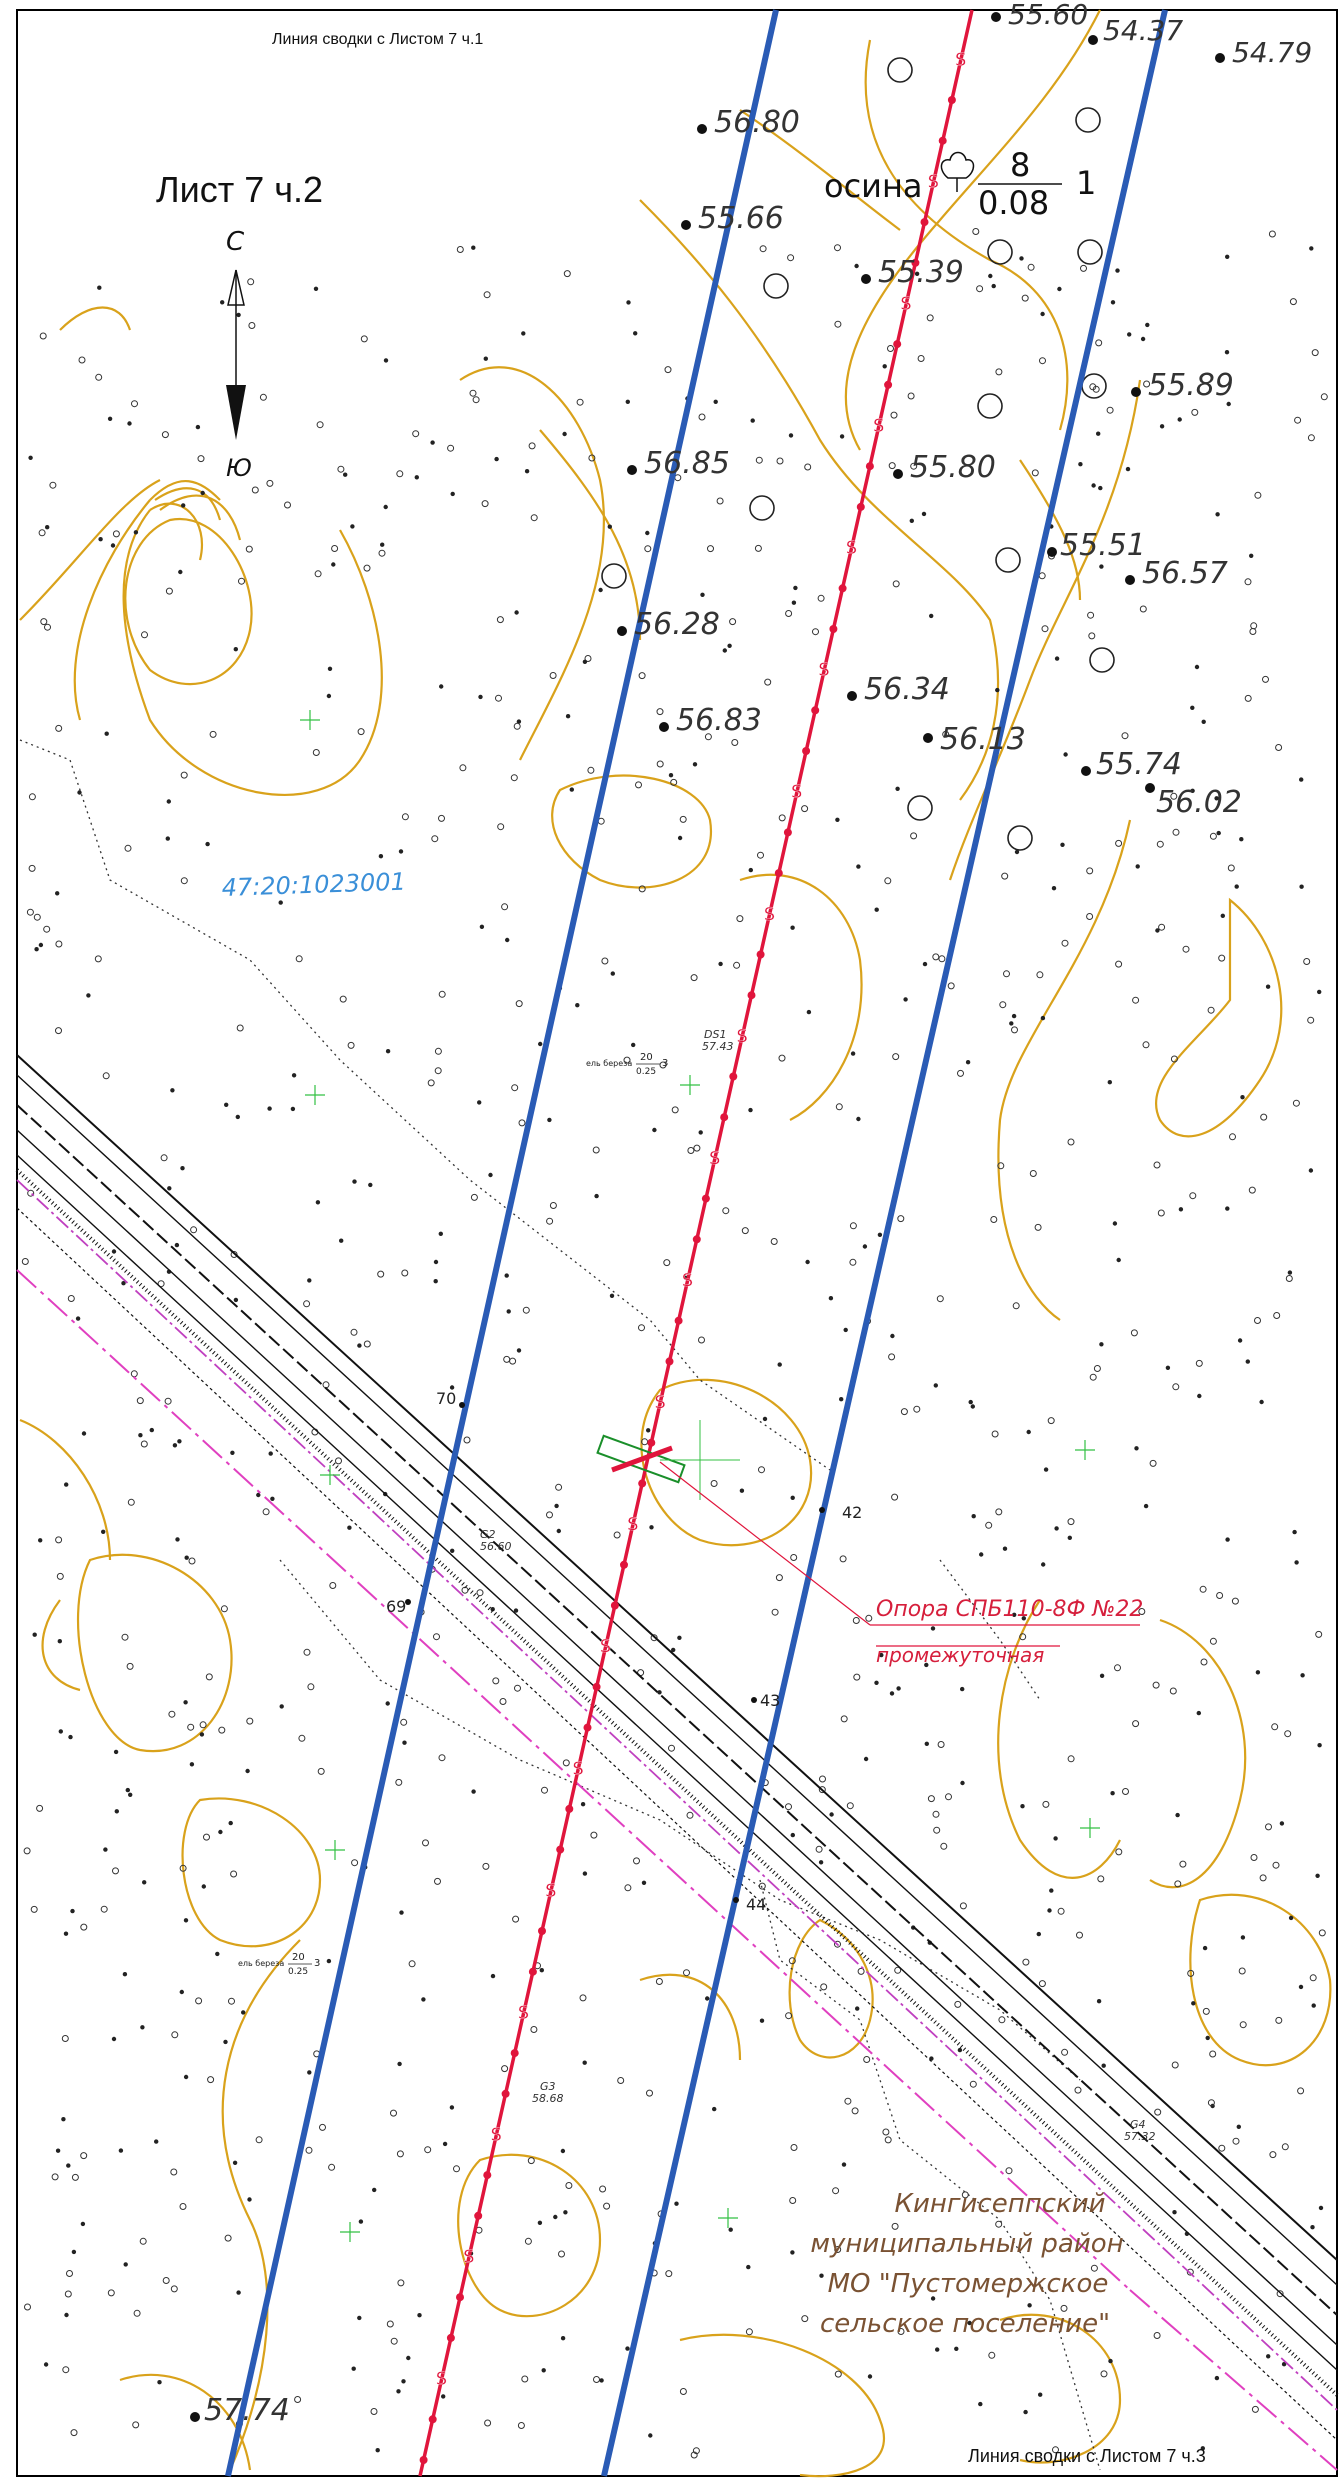 The height and width of the screenshot is (2481, 1341). I want to click on elevation-value: 56.34, so click(907, 689).